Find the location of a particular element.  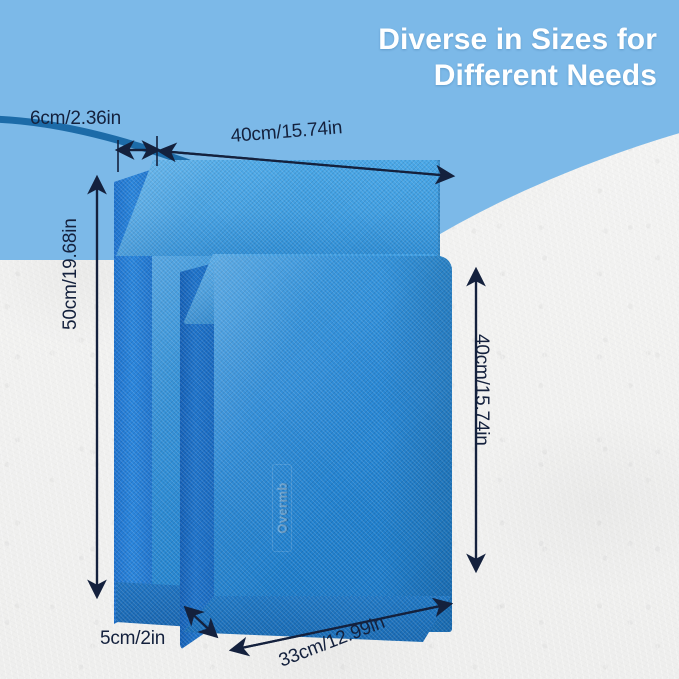

front-pad-left-texture is located at coordinates (199, 456).